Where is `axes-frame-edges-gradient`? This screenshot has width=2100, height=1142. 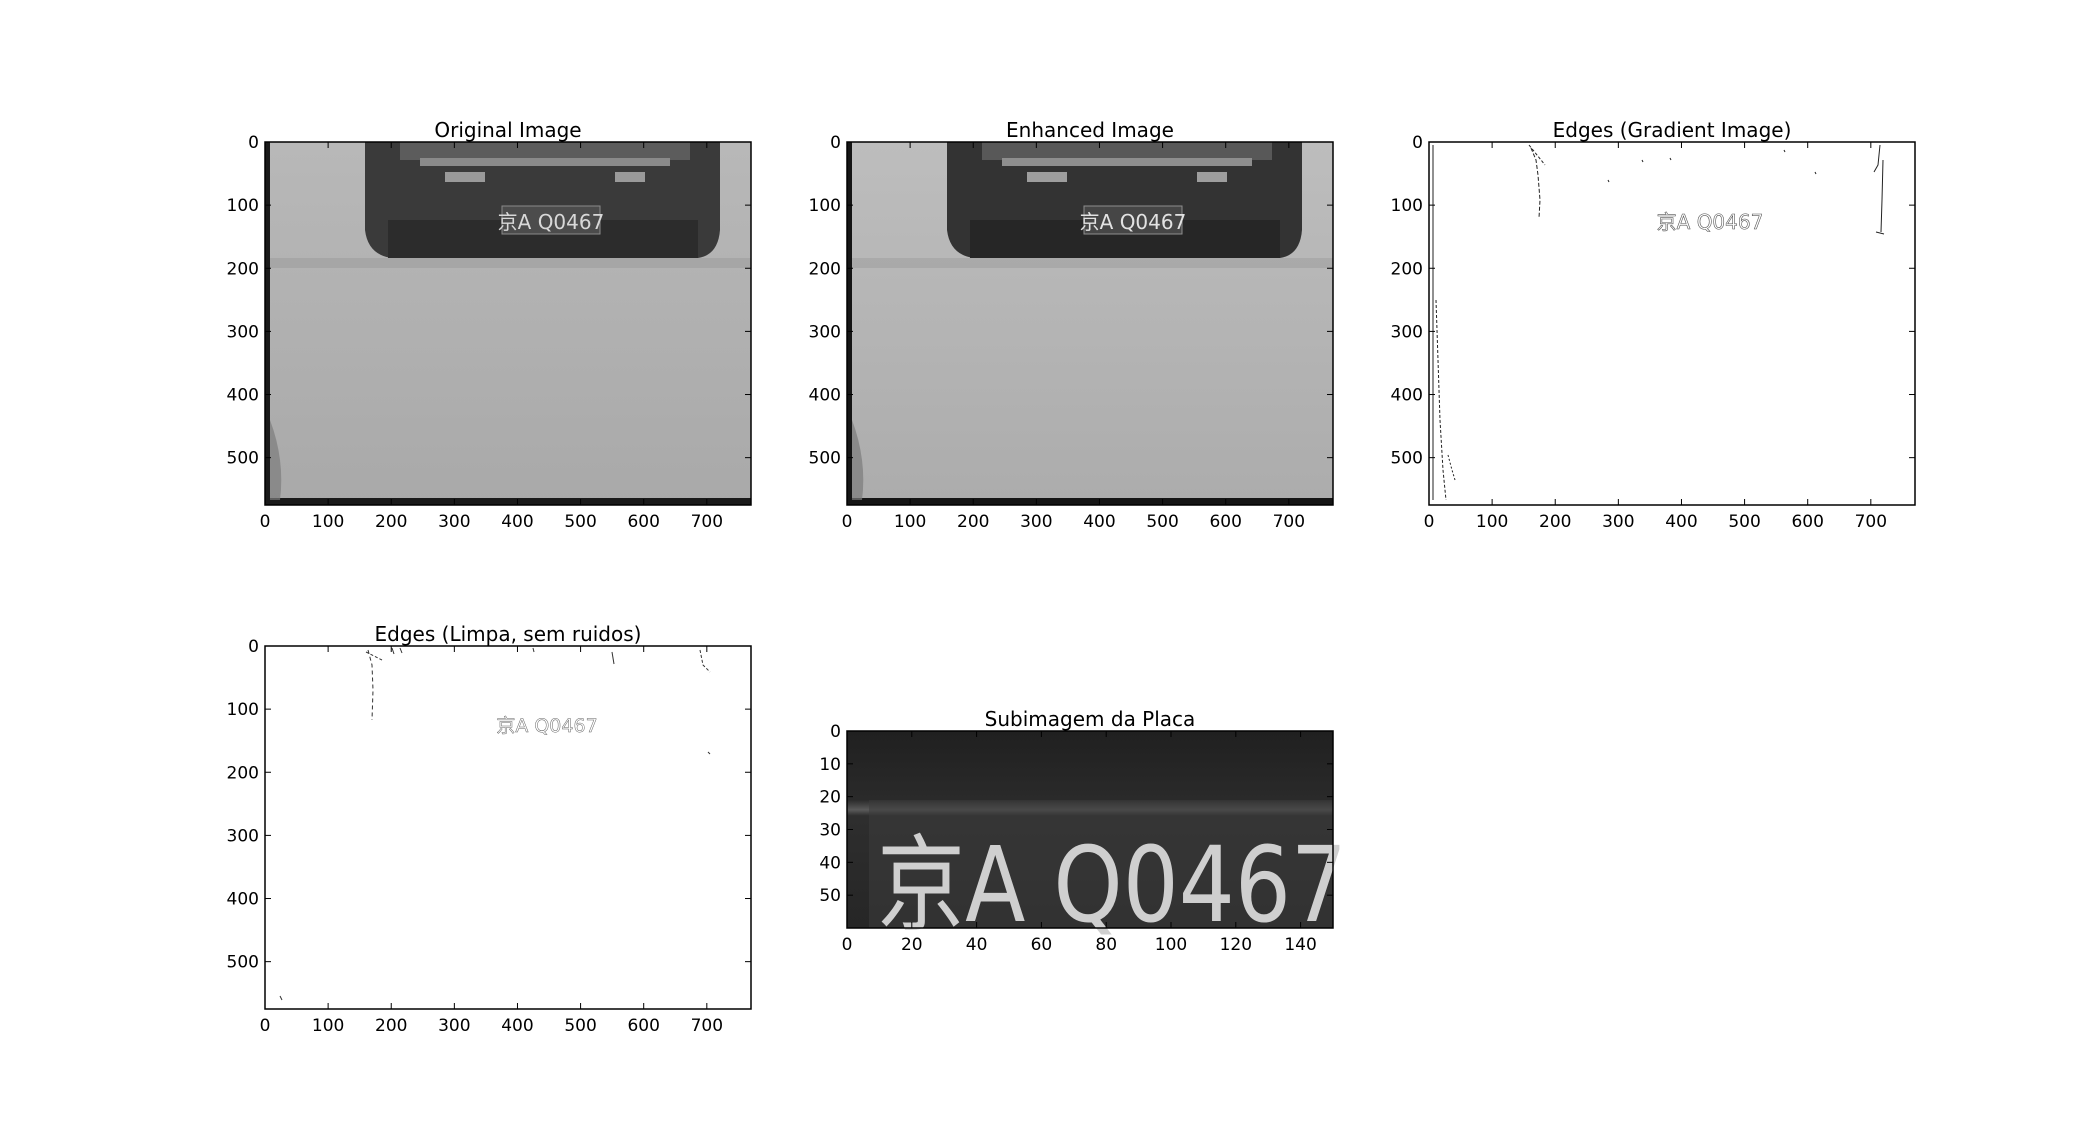 axes-frame-edges-gradient is located at coordinates (1672, 323).